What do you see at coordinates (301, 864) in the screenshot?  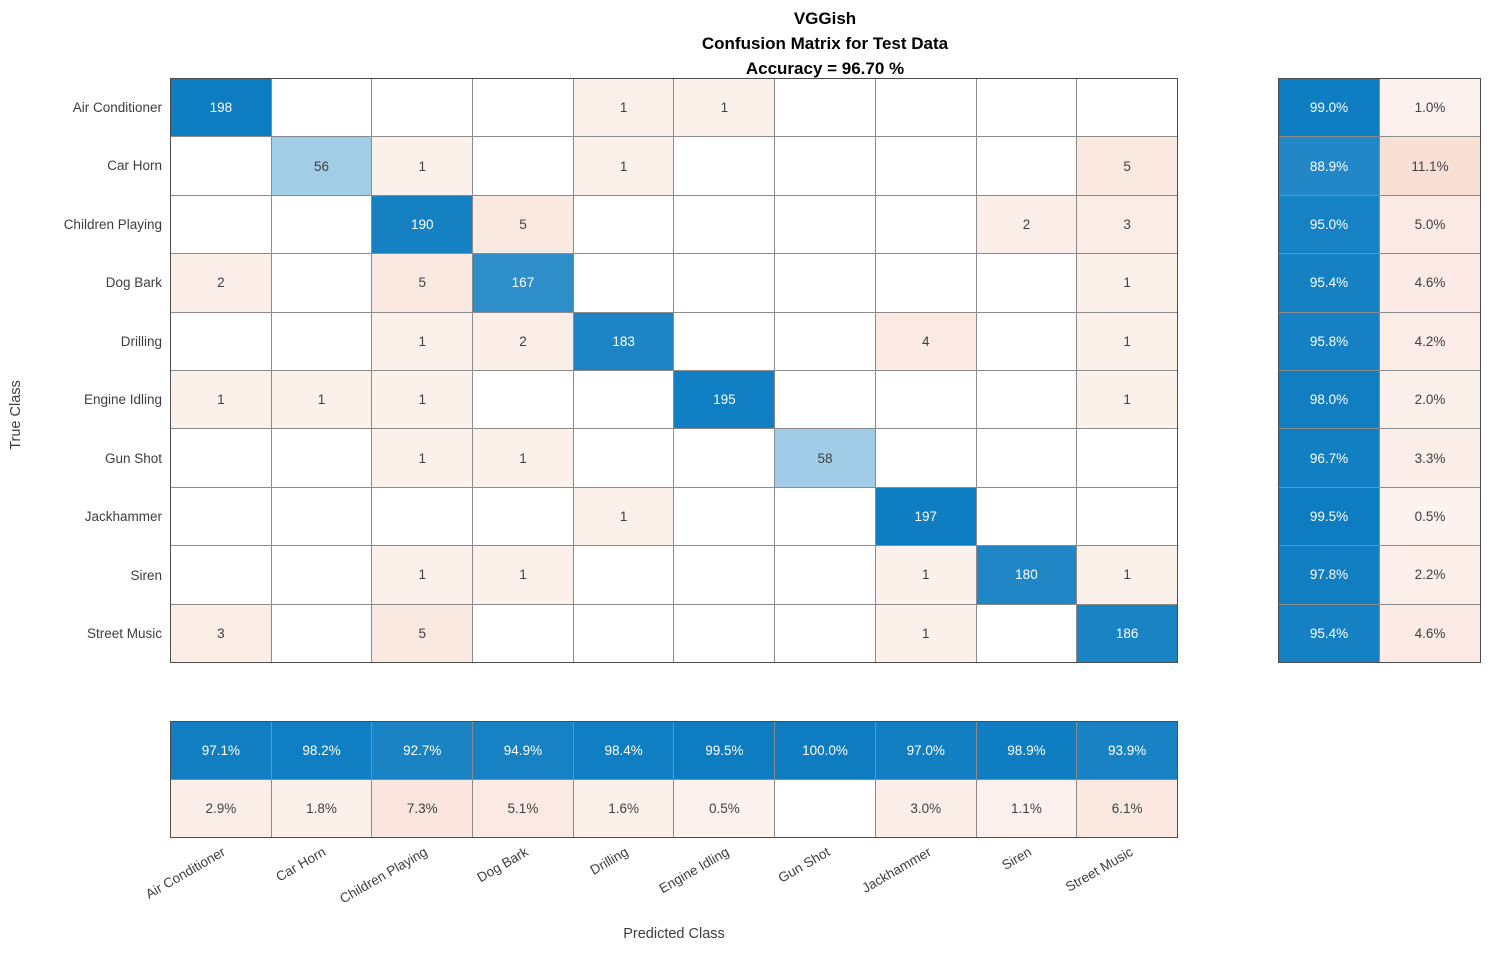 I see `x-tick-label: Car Horn` at bounding box center [301, 864].